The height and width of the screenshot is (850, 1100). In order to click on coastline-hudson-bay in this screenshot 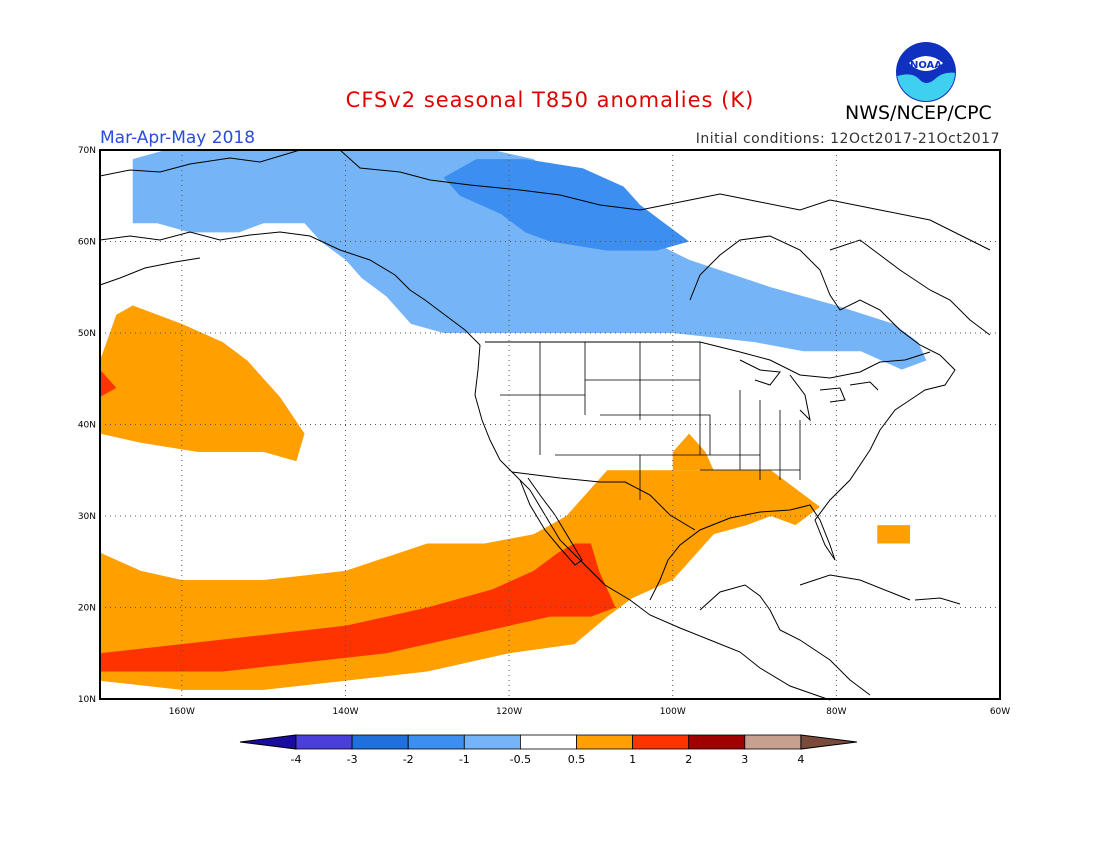, I will do `click(822, 318)`.